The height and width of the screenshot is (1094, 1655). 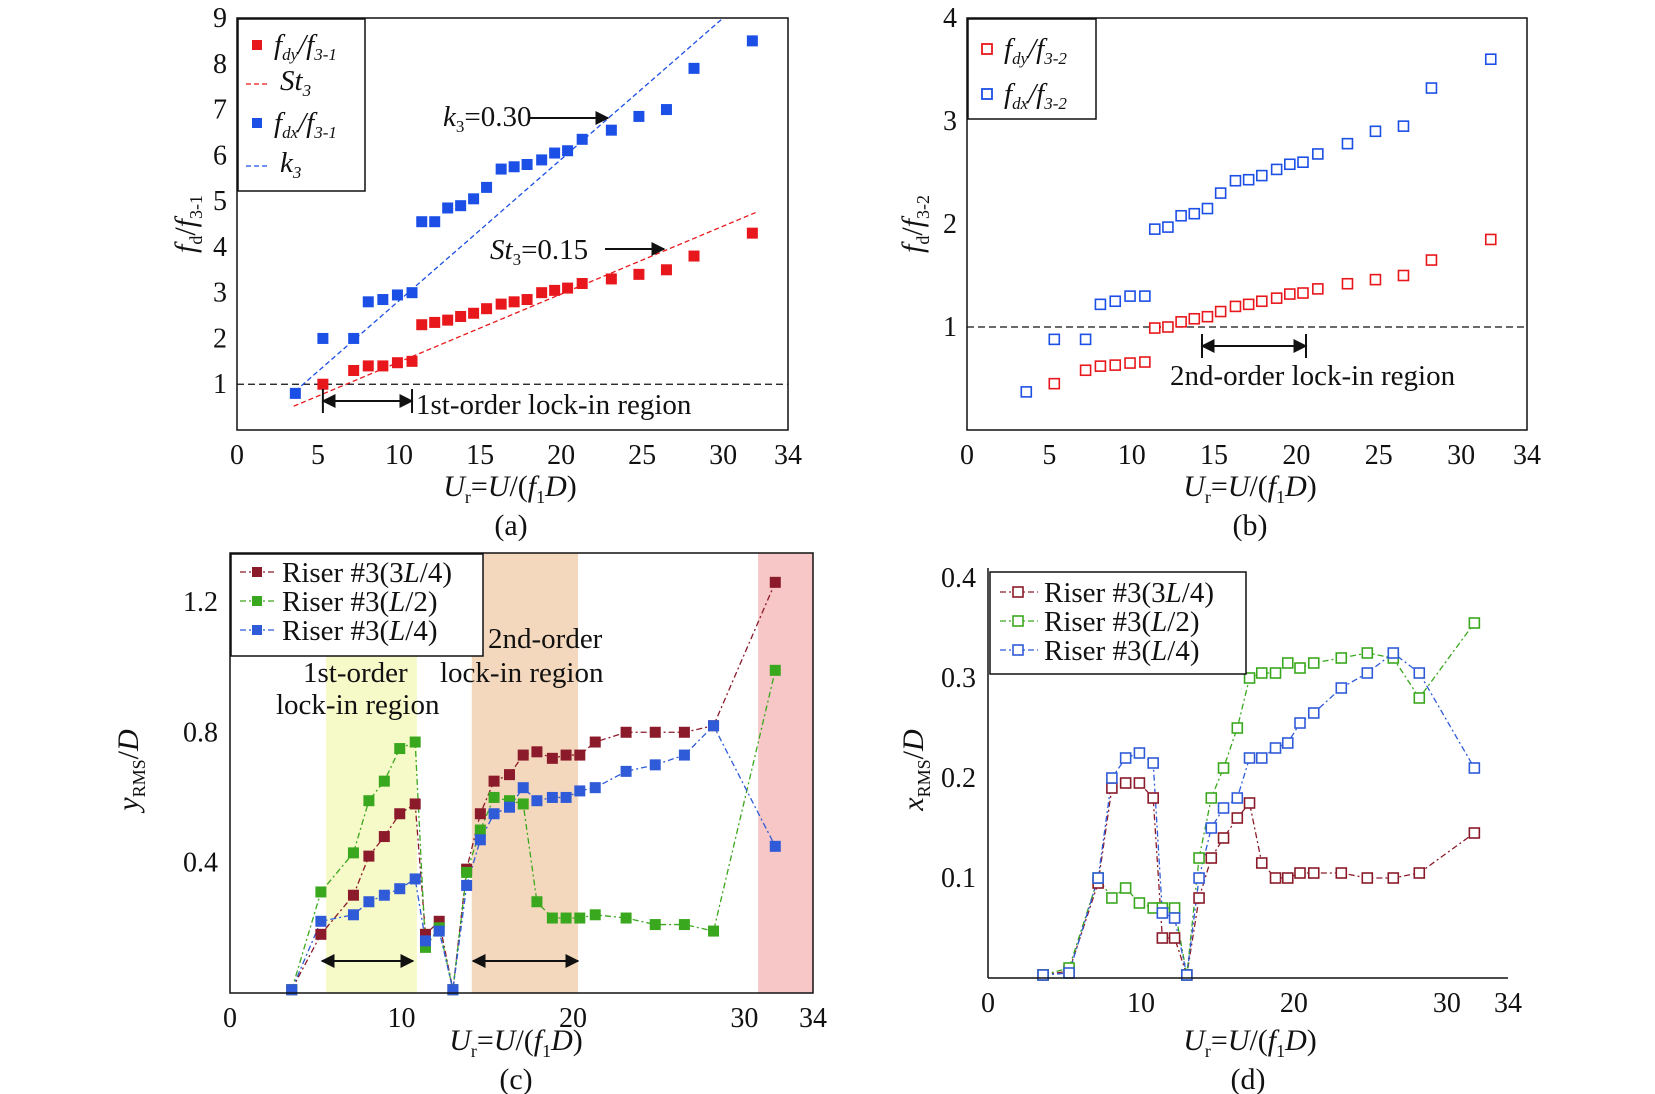 I want to click on y-tick-label: 1, so click(x=950, y=327).